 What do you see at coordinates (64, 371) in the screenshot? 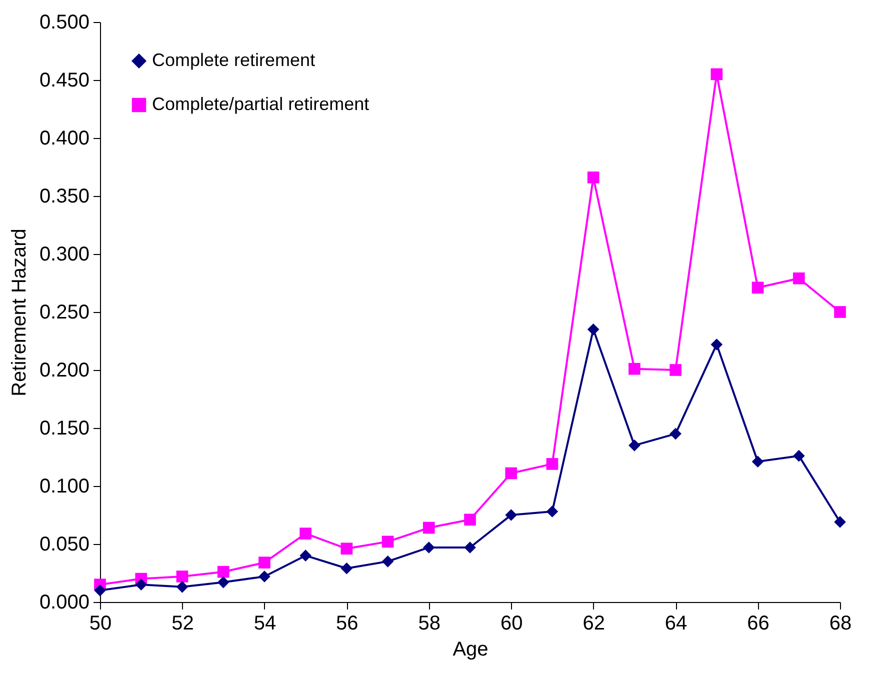
I see `y-tick-label: 0.200` at bounding box center [64, 371].